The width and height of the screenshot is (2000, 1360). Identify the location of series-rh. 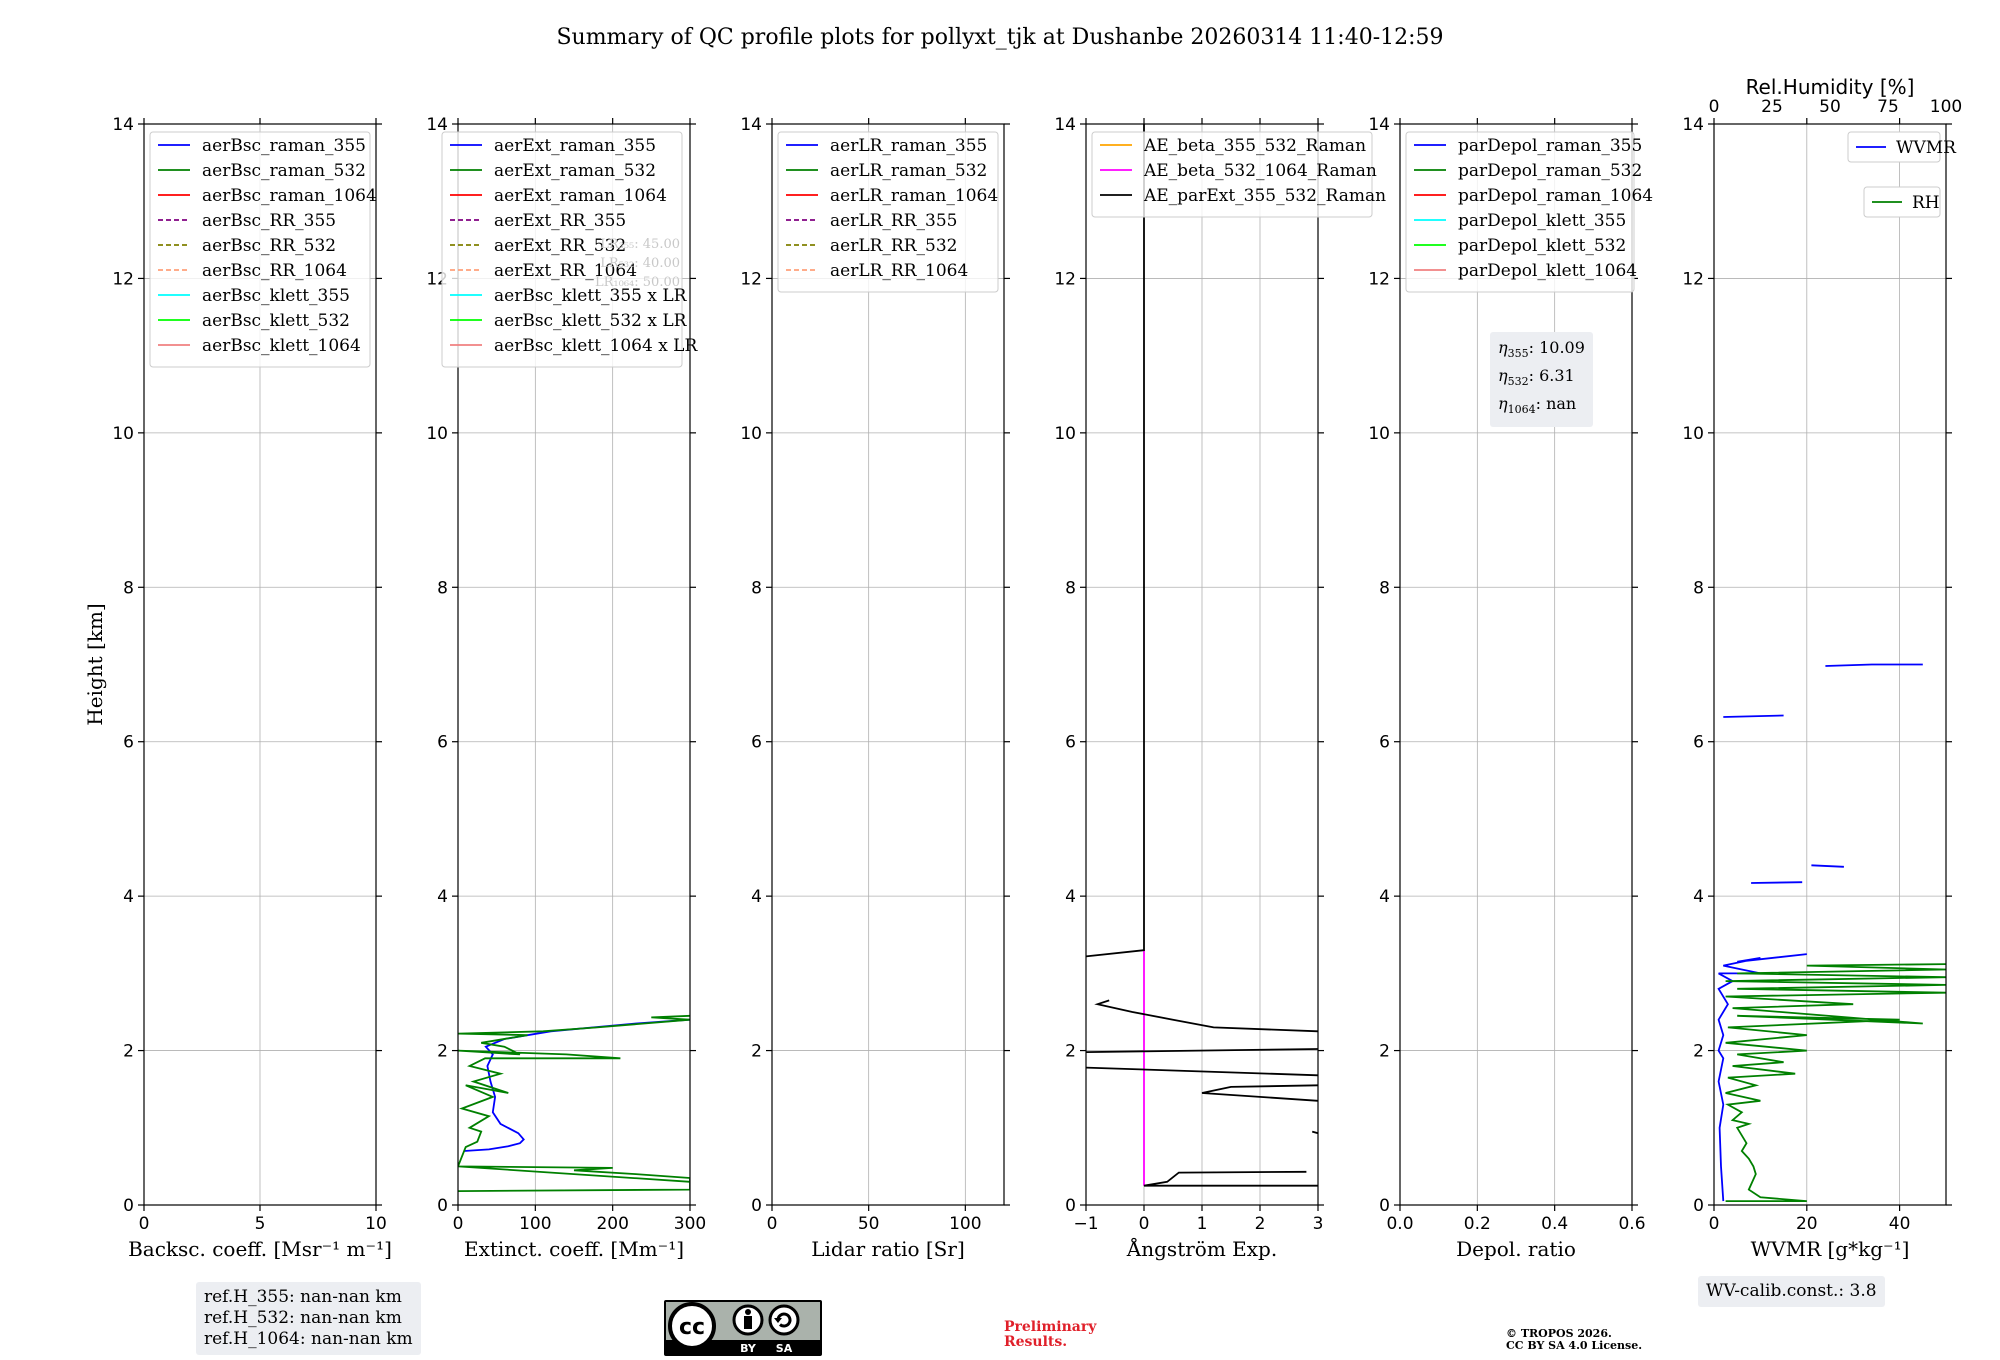
(1835, 1082).